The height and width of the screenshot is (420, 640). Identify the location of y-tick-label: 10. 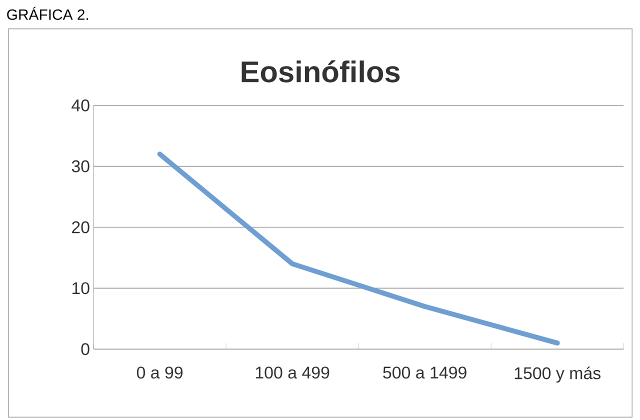
(81, 288).